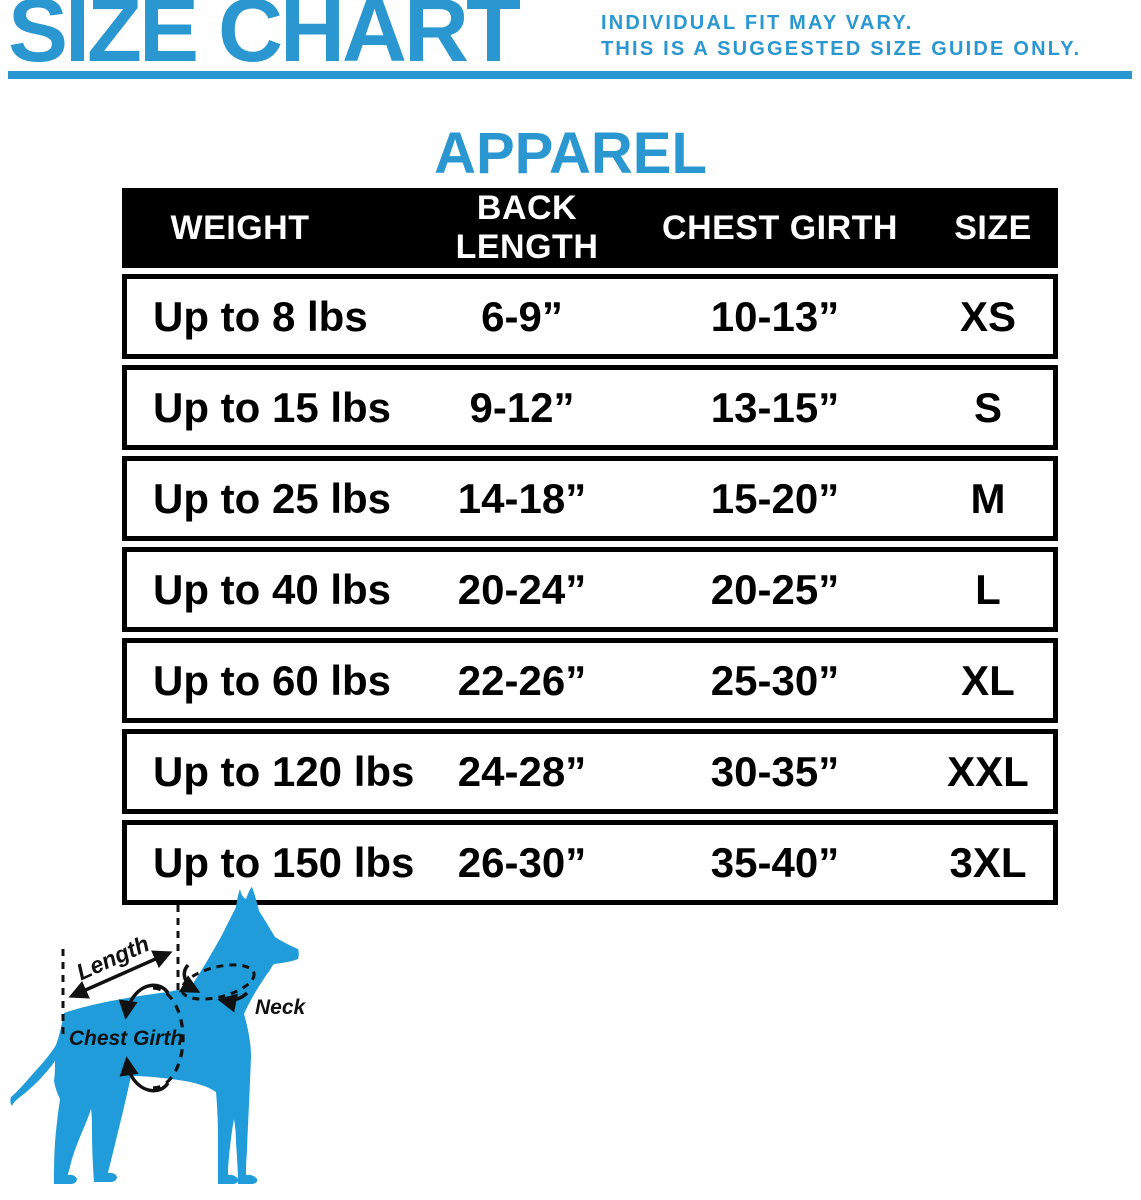 Image resolution: width=1141 pixels, height=1200 pixels. I want to click on column-header-chest-girth: CHEST GIRTH, so click(780, 227).